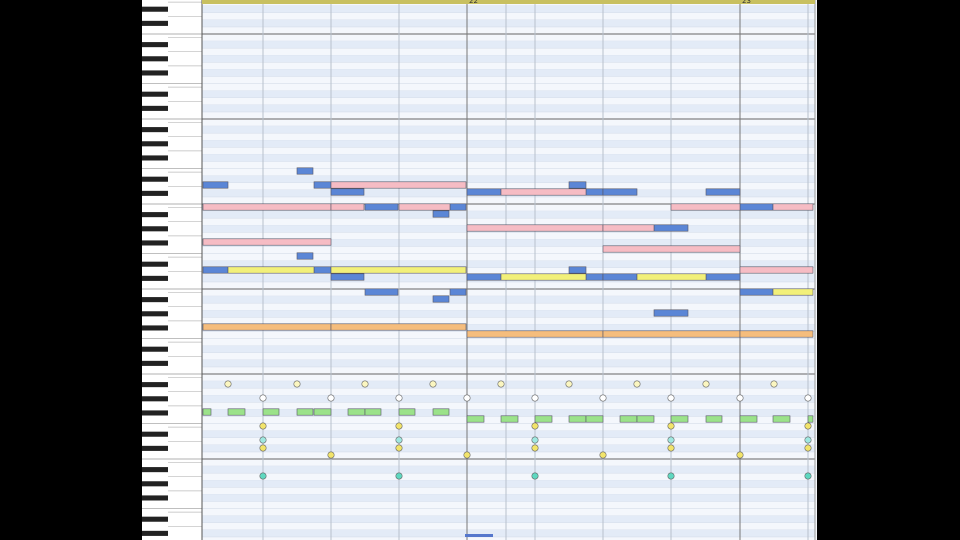  Describe the element at coordinates (479, 535) in the screenshot. I see `scroll-marker` at that location.